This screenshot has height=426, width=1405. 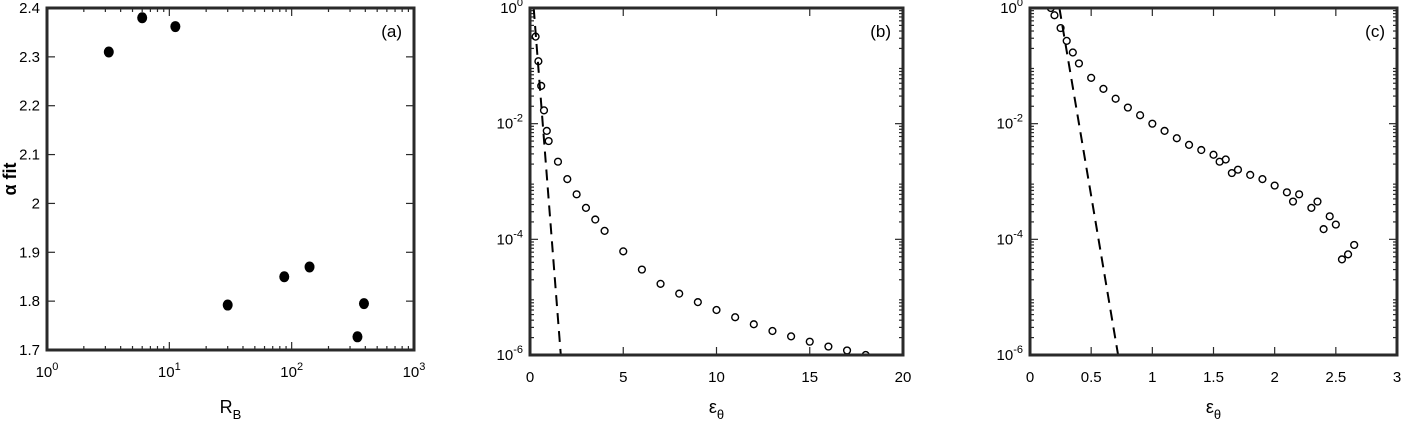 I want to click on x-tick-label: 2.5, so click(x=1335, y=377).